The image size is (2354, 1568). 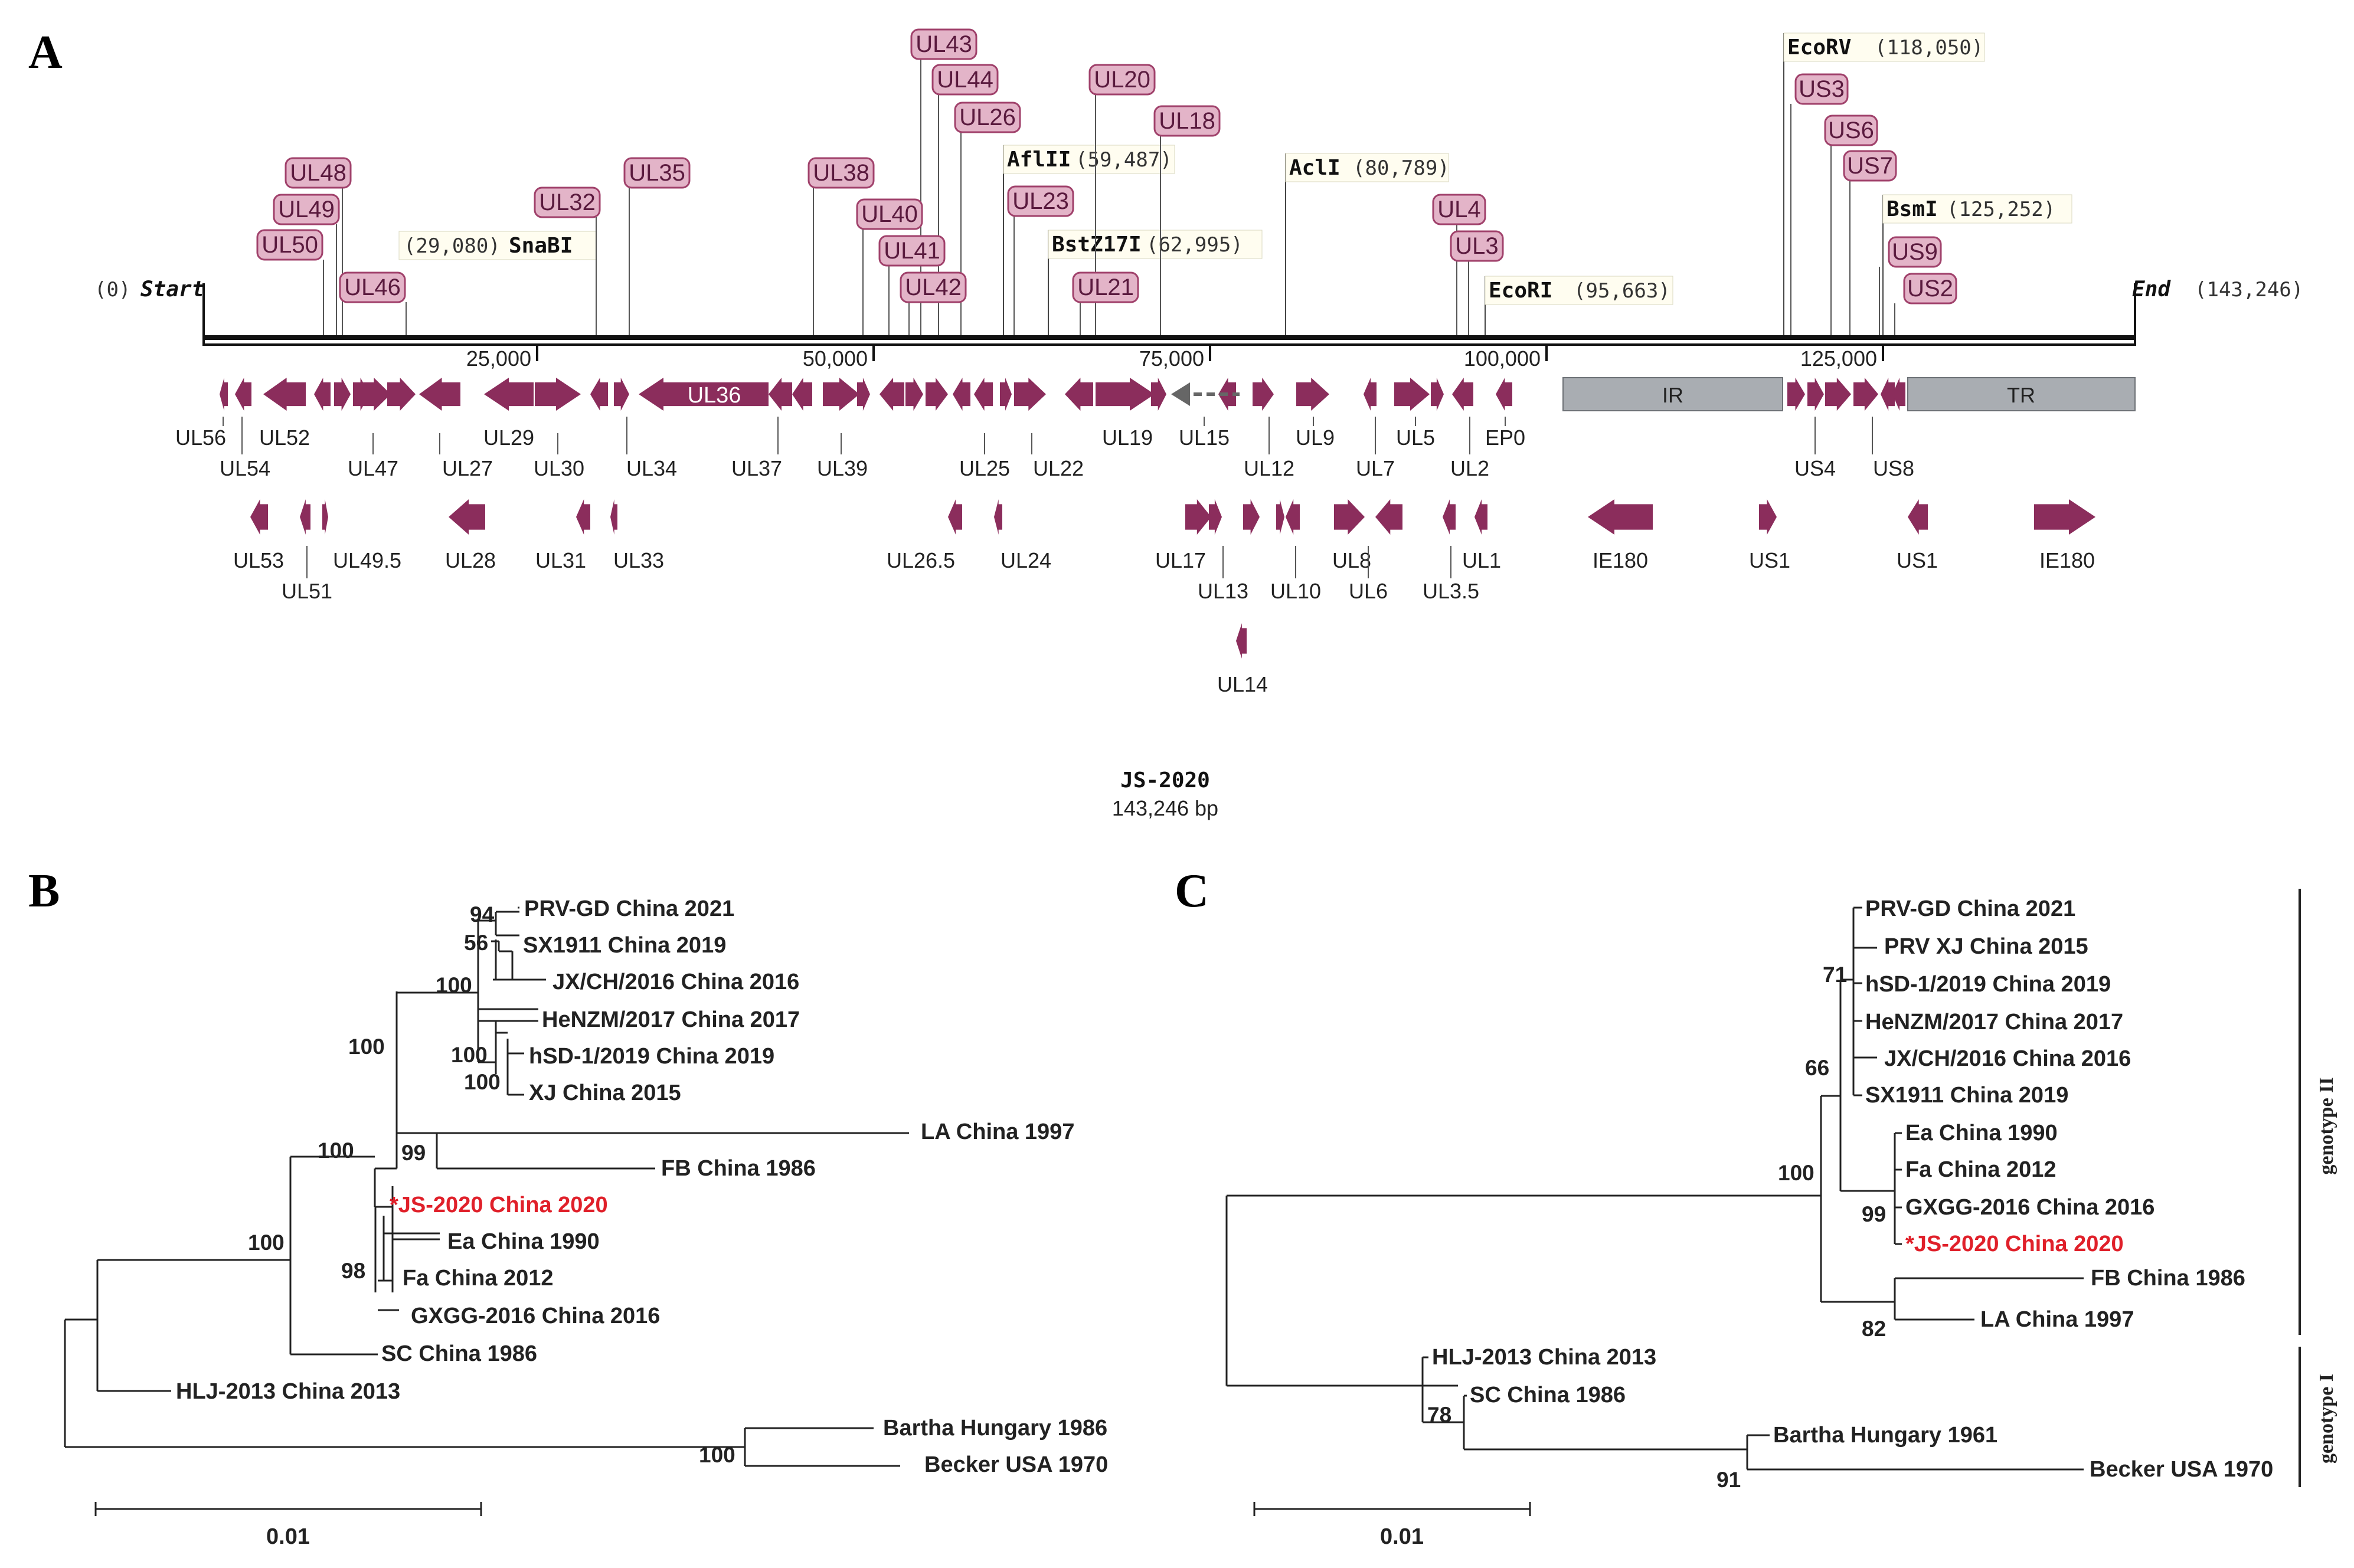 I want to click on label-ul56: UL56, so click(x=200, y=433).